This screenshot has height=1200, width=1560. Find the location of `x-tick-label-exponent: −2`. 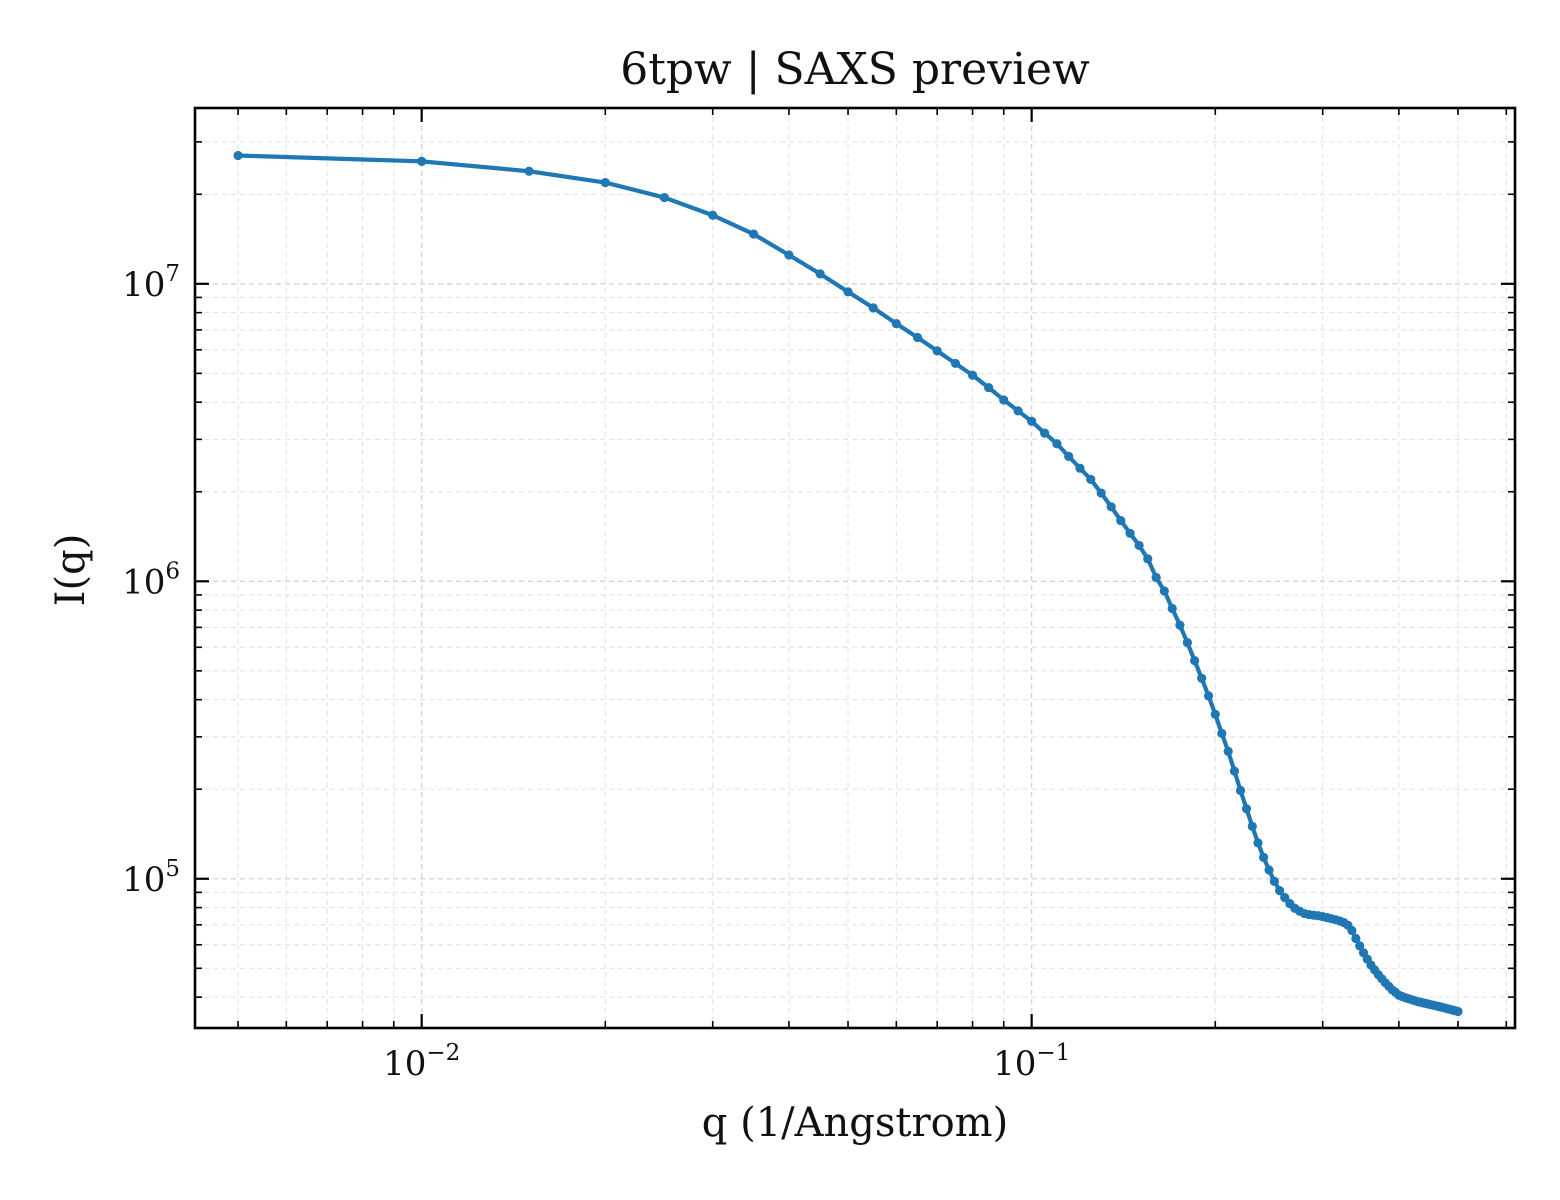

x-tick-label-exponent: −2 is located at coordinates (443, 1053).